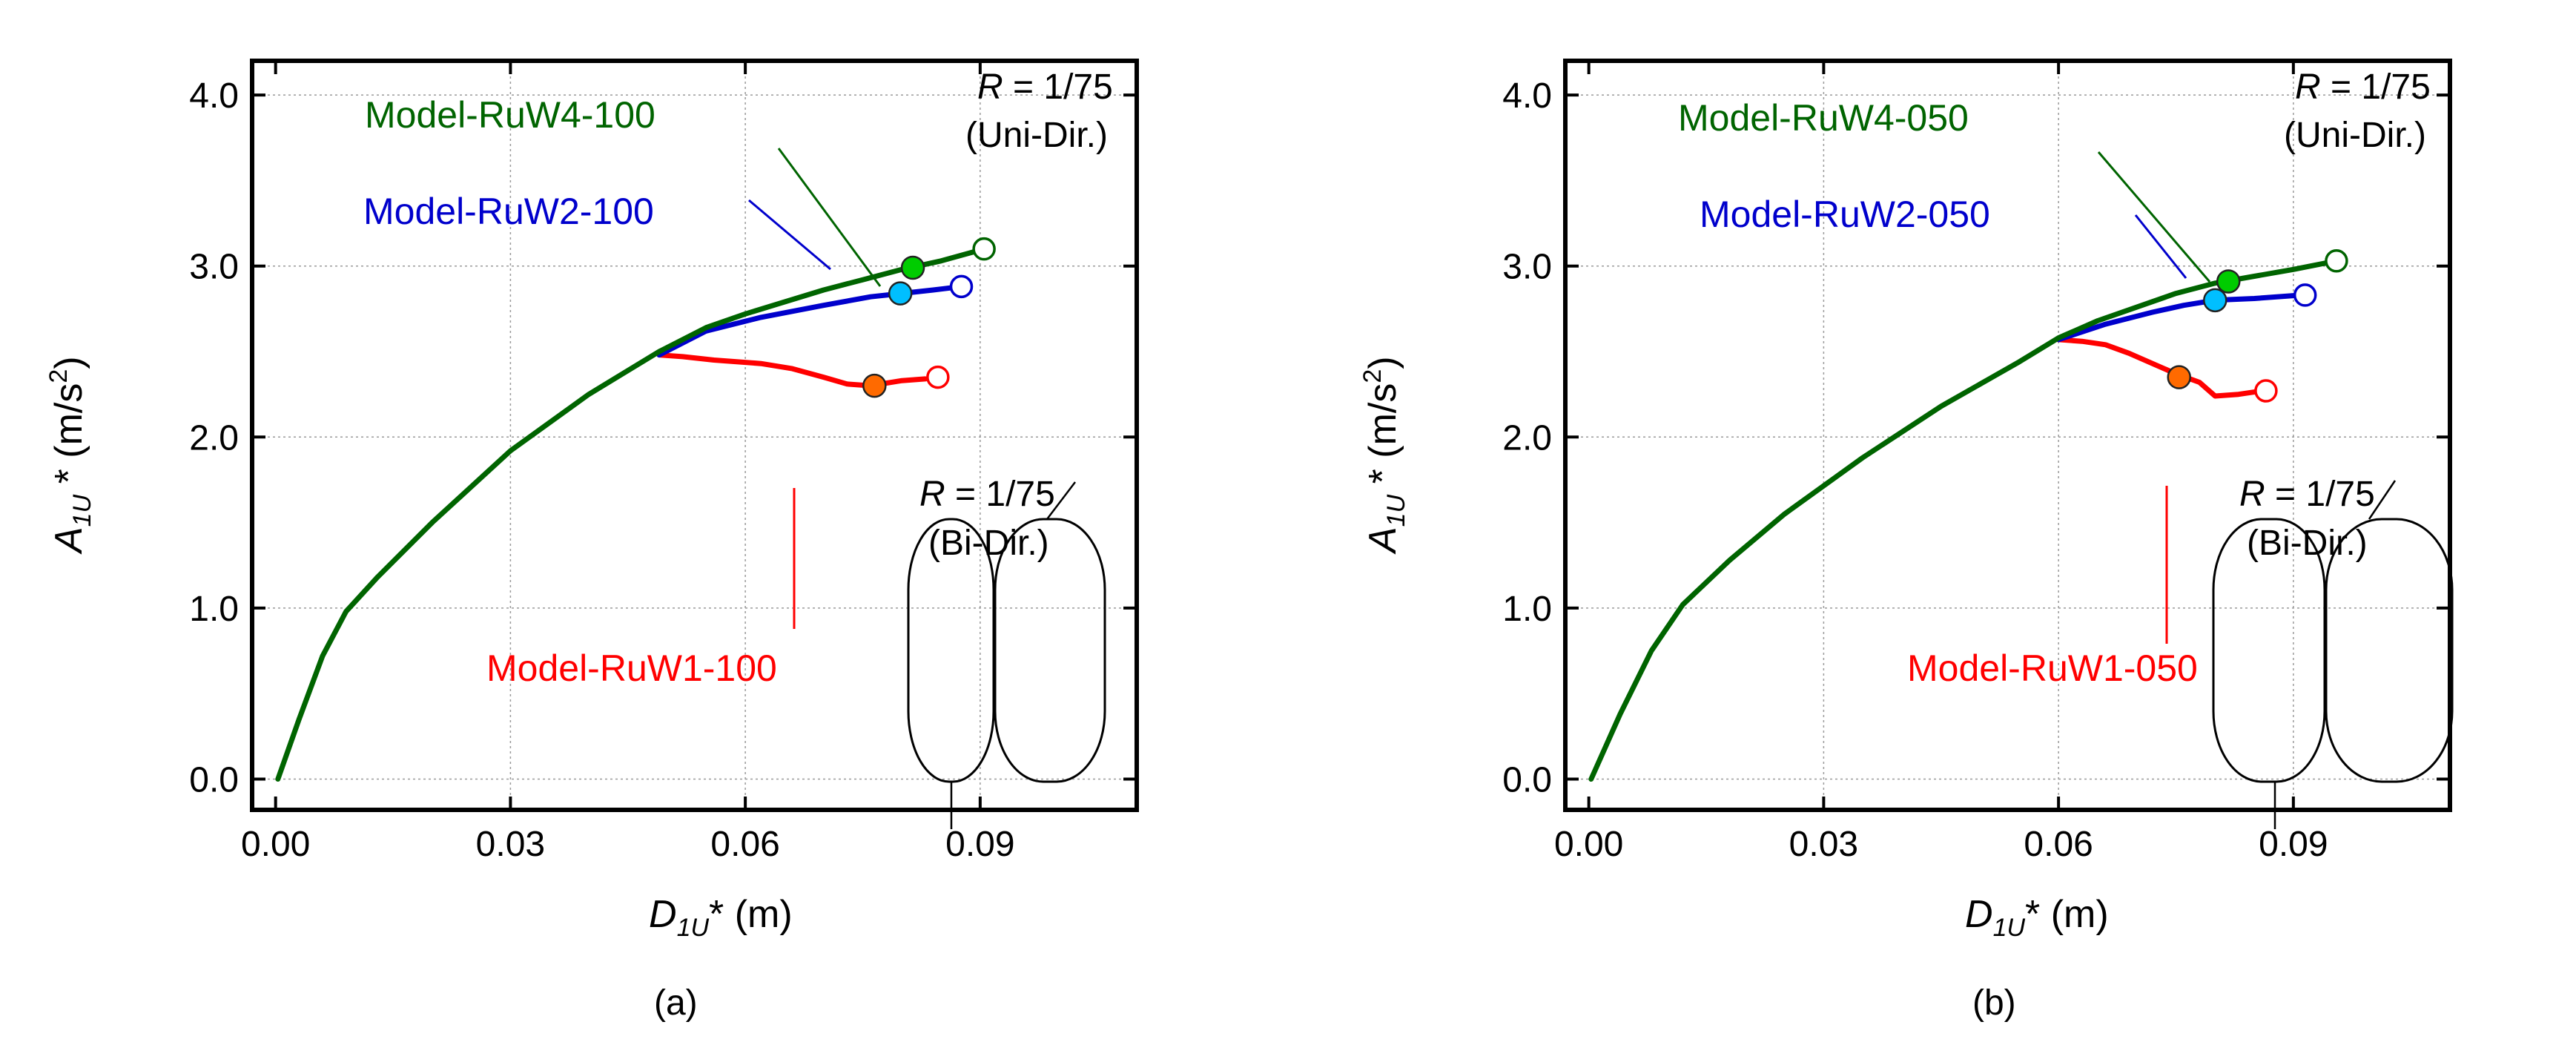 Image resolution: width=2576 pixels, height=1042 pixels. I want to click on series-b, so click(1963, 520).